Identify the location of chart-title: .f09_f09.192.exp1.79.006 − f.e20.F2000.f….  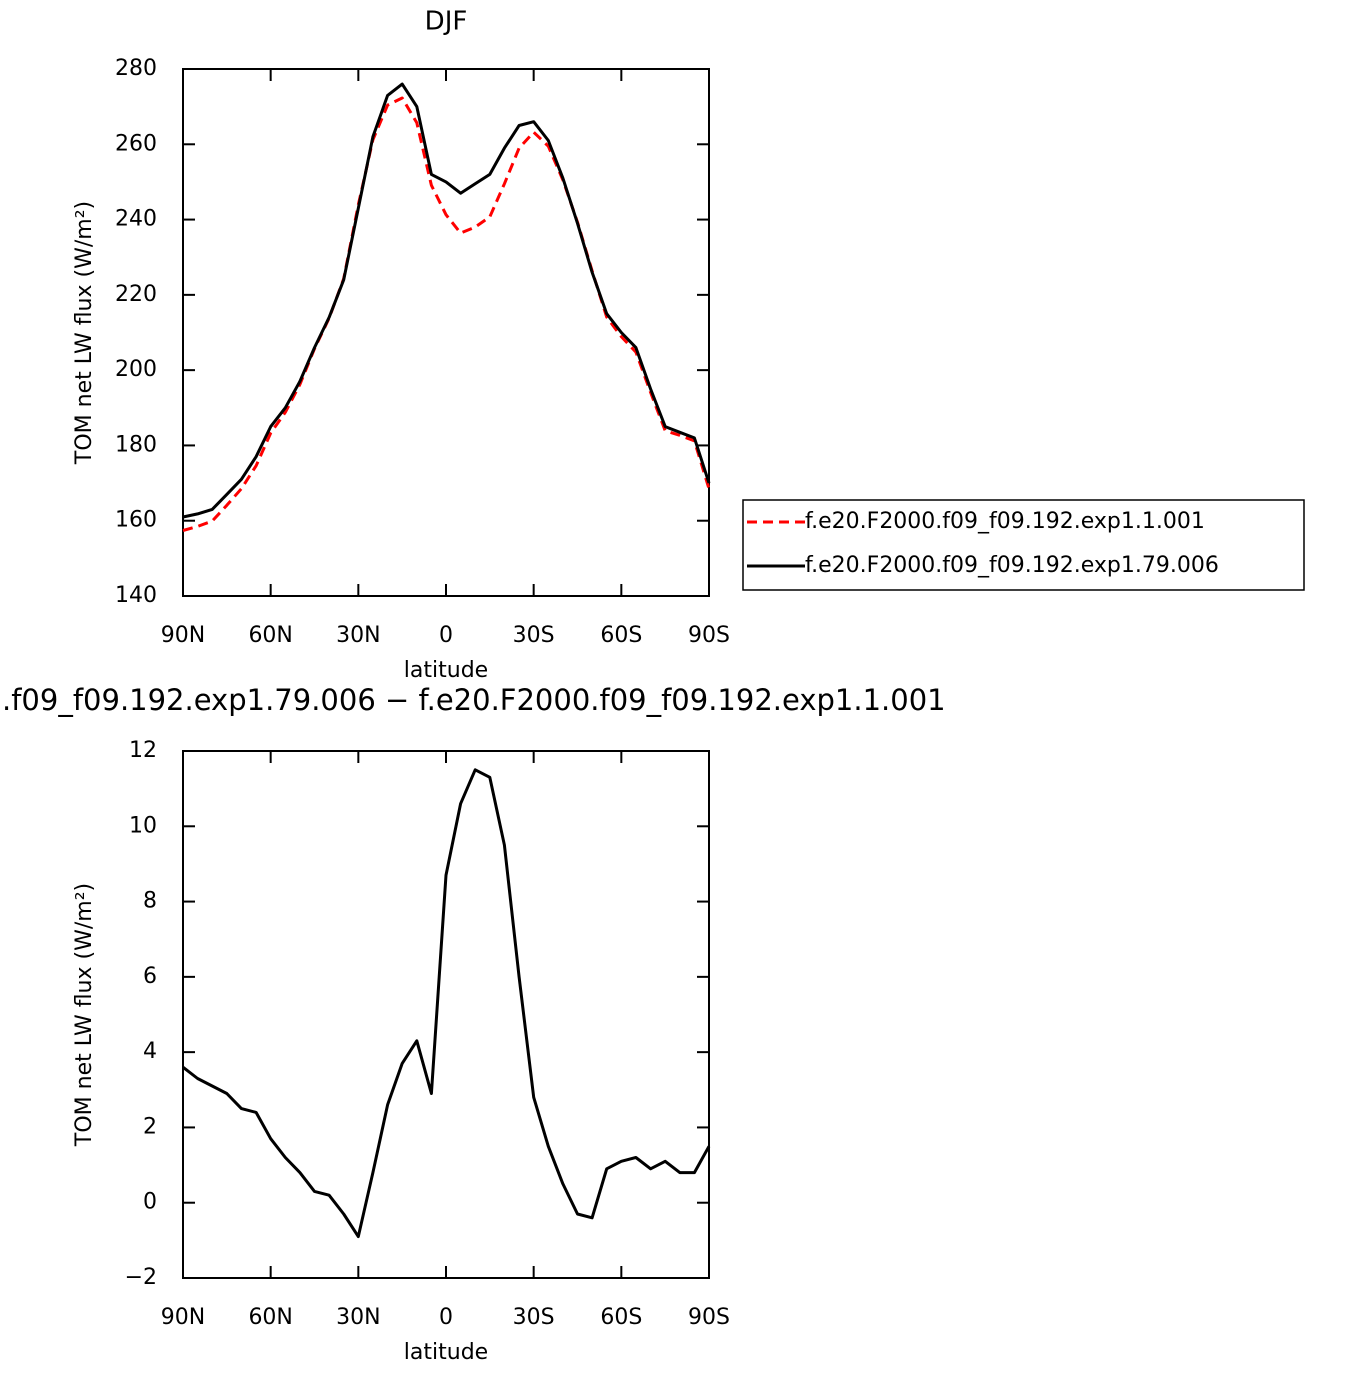
(474, 700).